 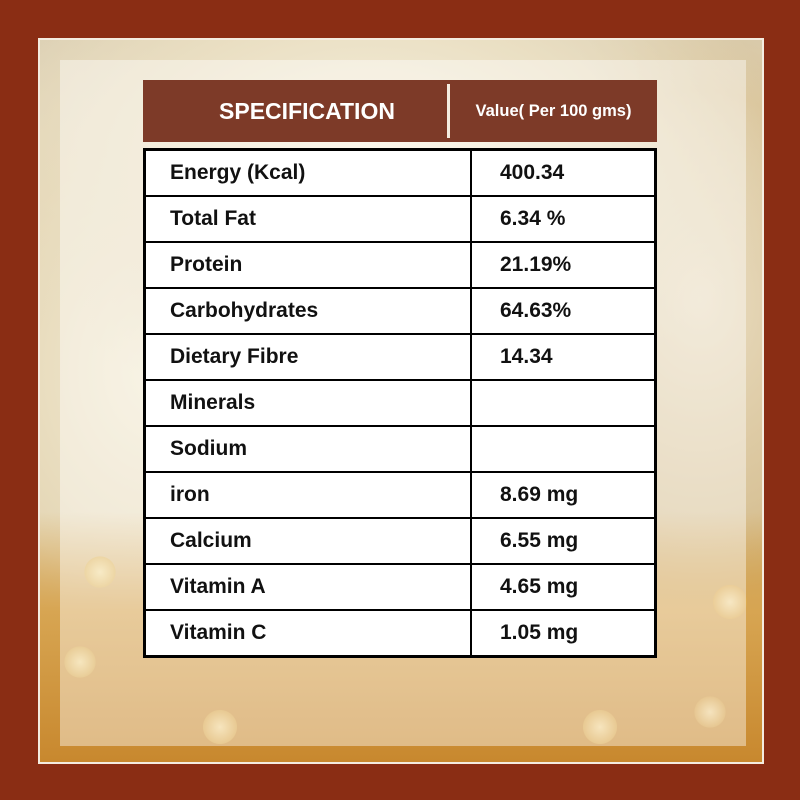 I want to click on nutrient-value: 4.65 mg, so click(x=563, y=587).